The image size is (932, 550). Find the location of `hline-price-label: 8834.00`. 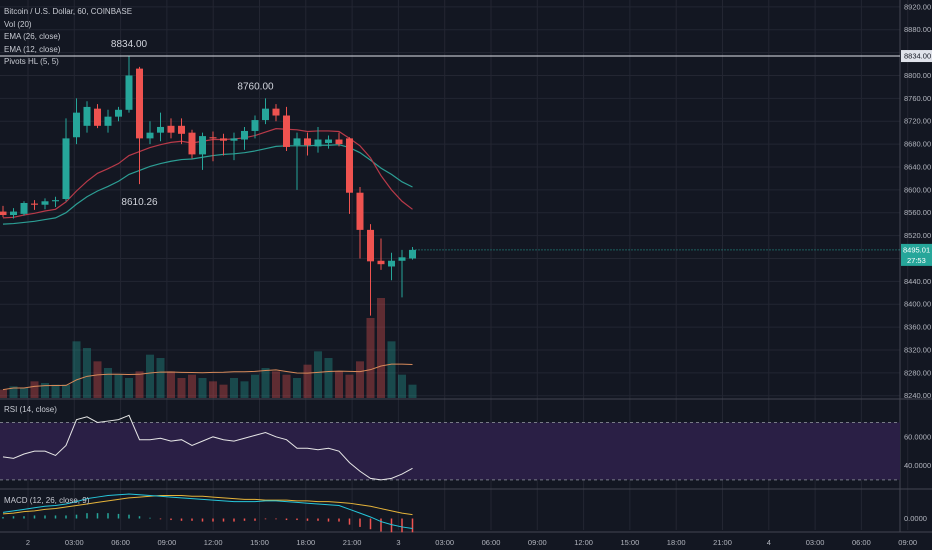

hline-price-label: 8834.00 is located at coordinates (917, 56).